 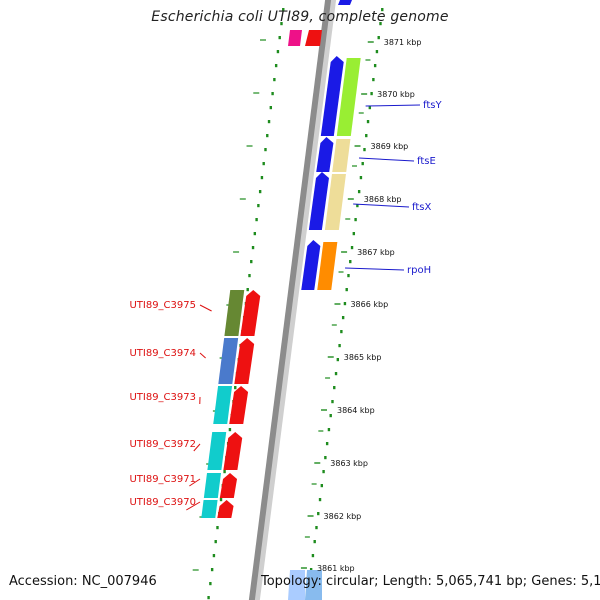 What do you see at coordinates (390, 146) in the screenshot?
I see `tick-label: 3869 kbp` at bounding box center [390, 146].